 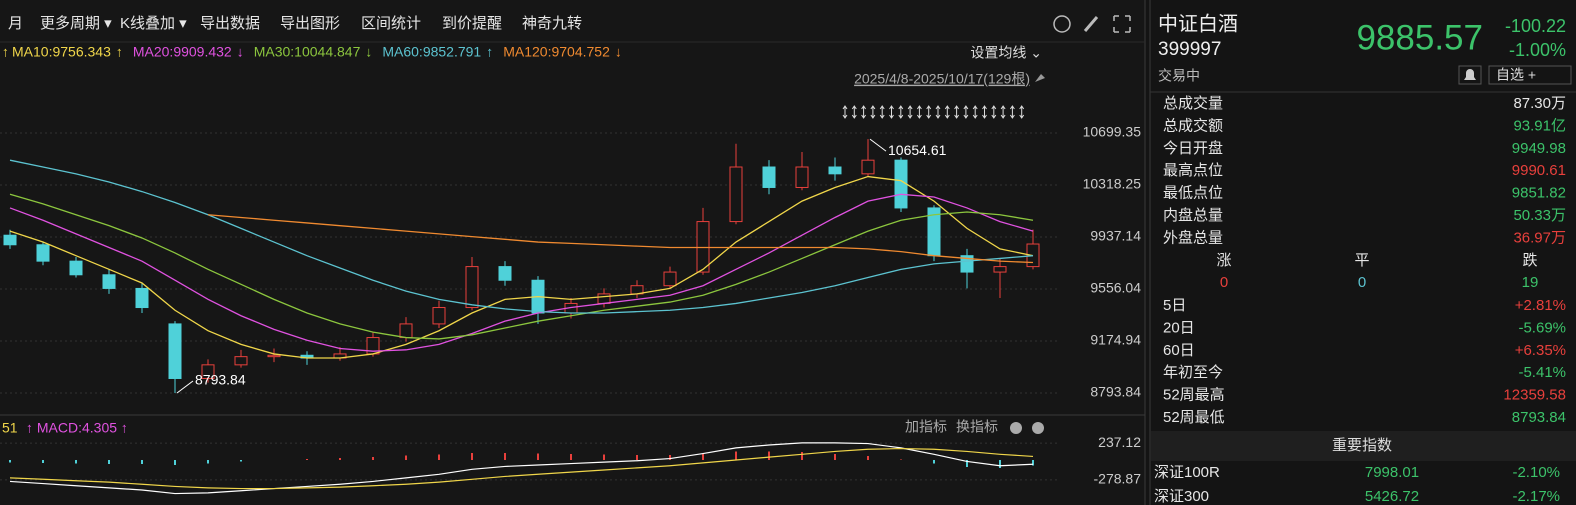 I want to click on y-tick-label: -278.87, so click(x=1118, y=479).